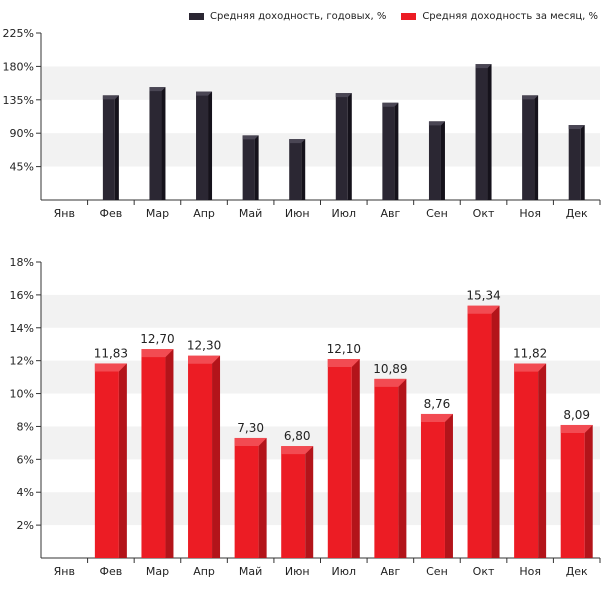 This screenshot has height=594, width=606. I want to click on y-tick-label: 45%, so click(22, 167).